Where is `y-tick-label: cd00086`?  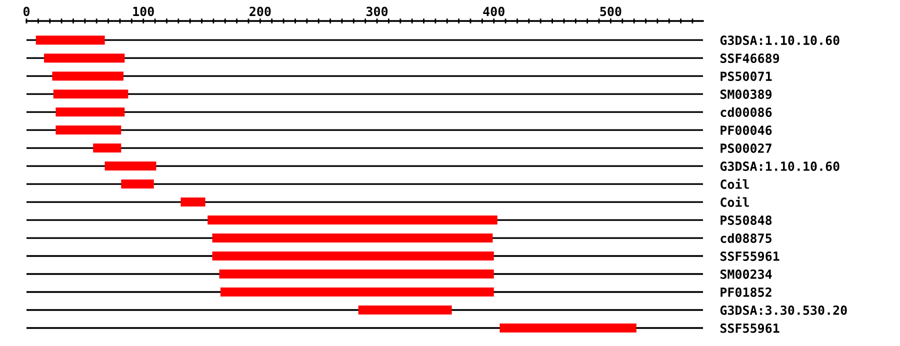
y-tick-label: cd00086 is located at coordinates (746, 112).